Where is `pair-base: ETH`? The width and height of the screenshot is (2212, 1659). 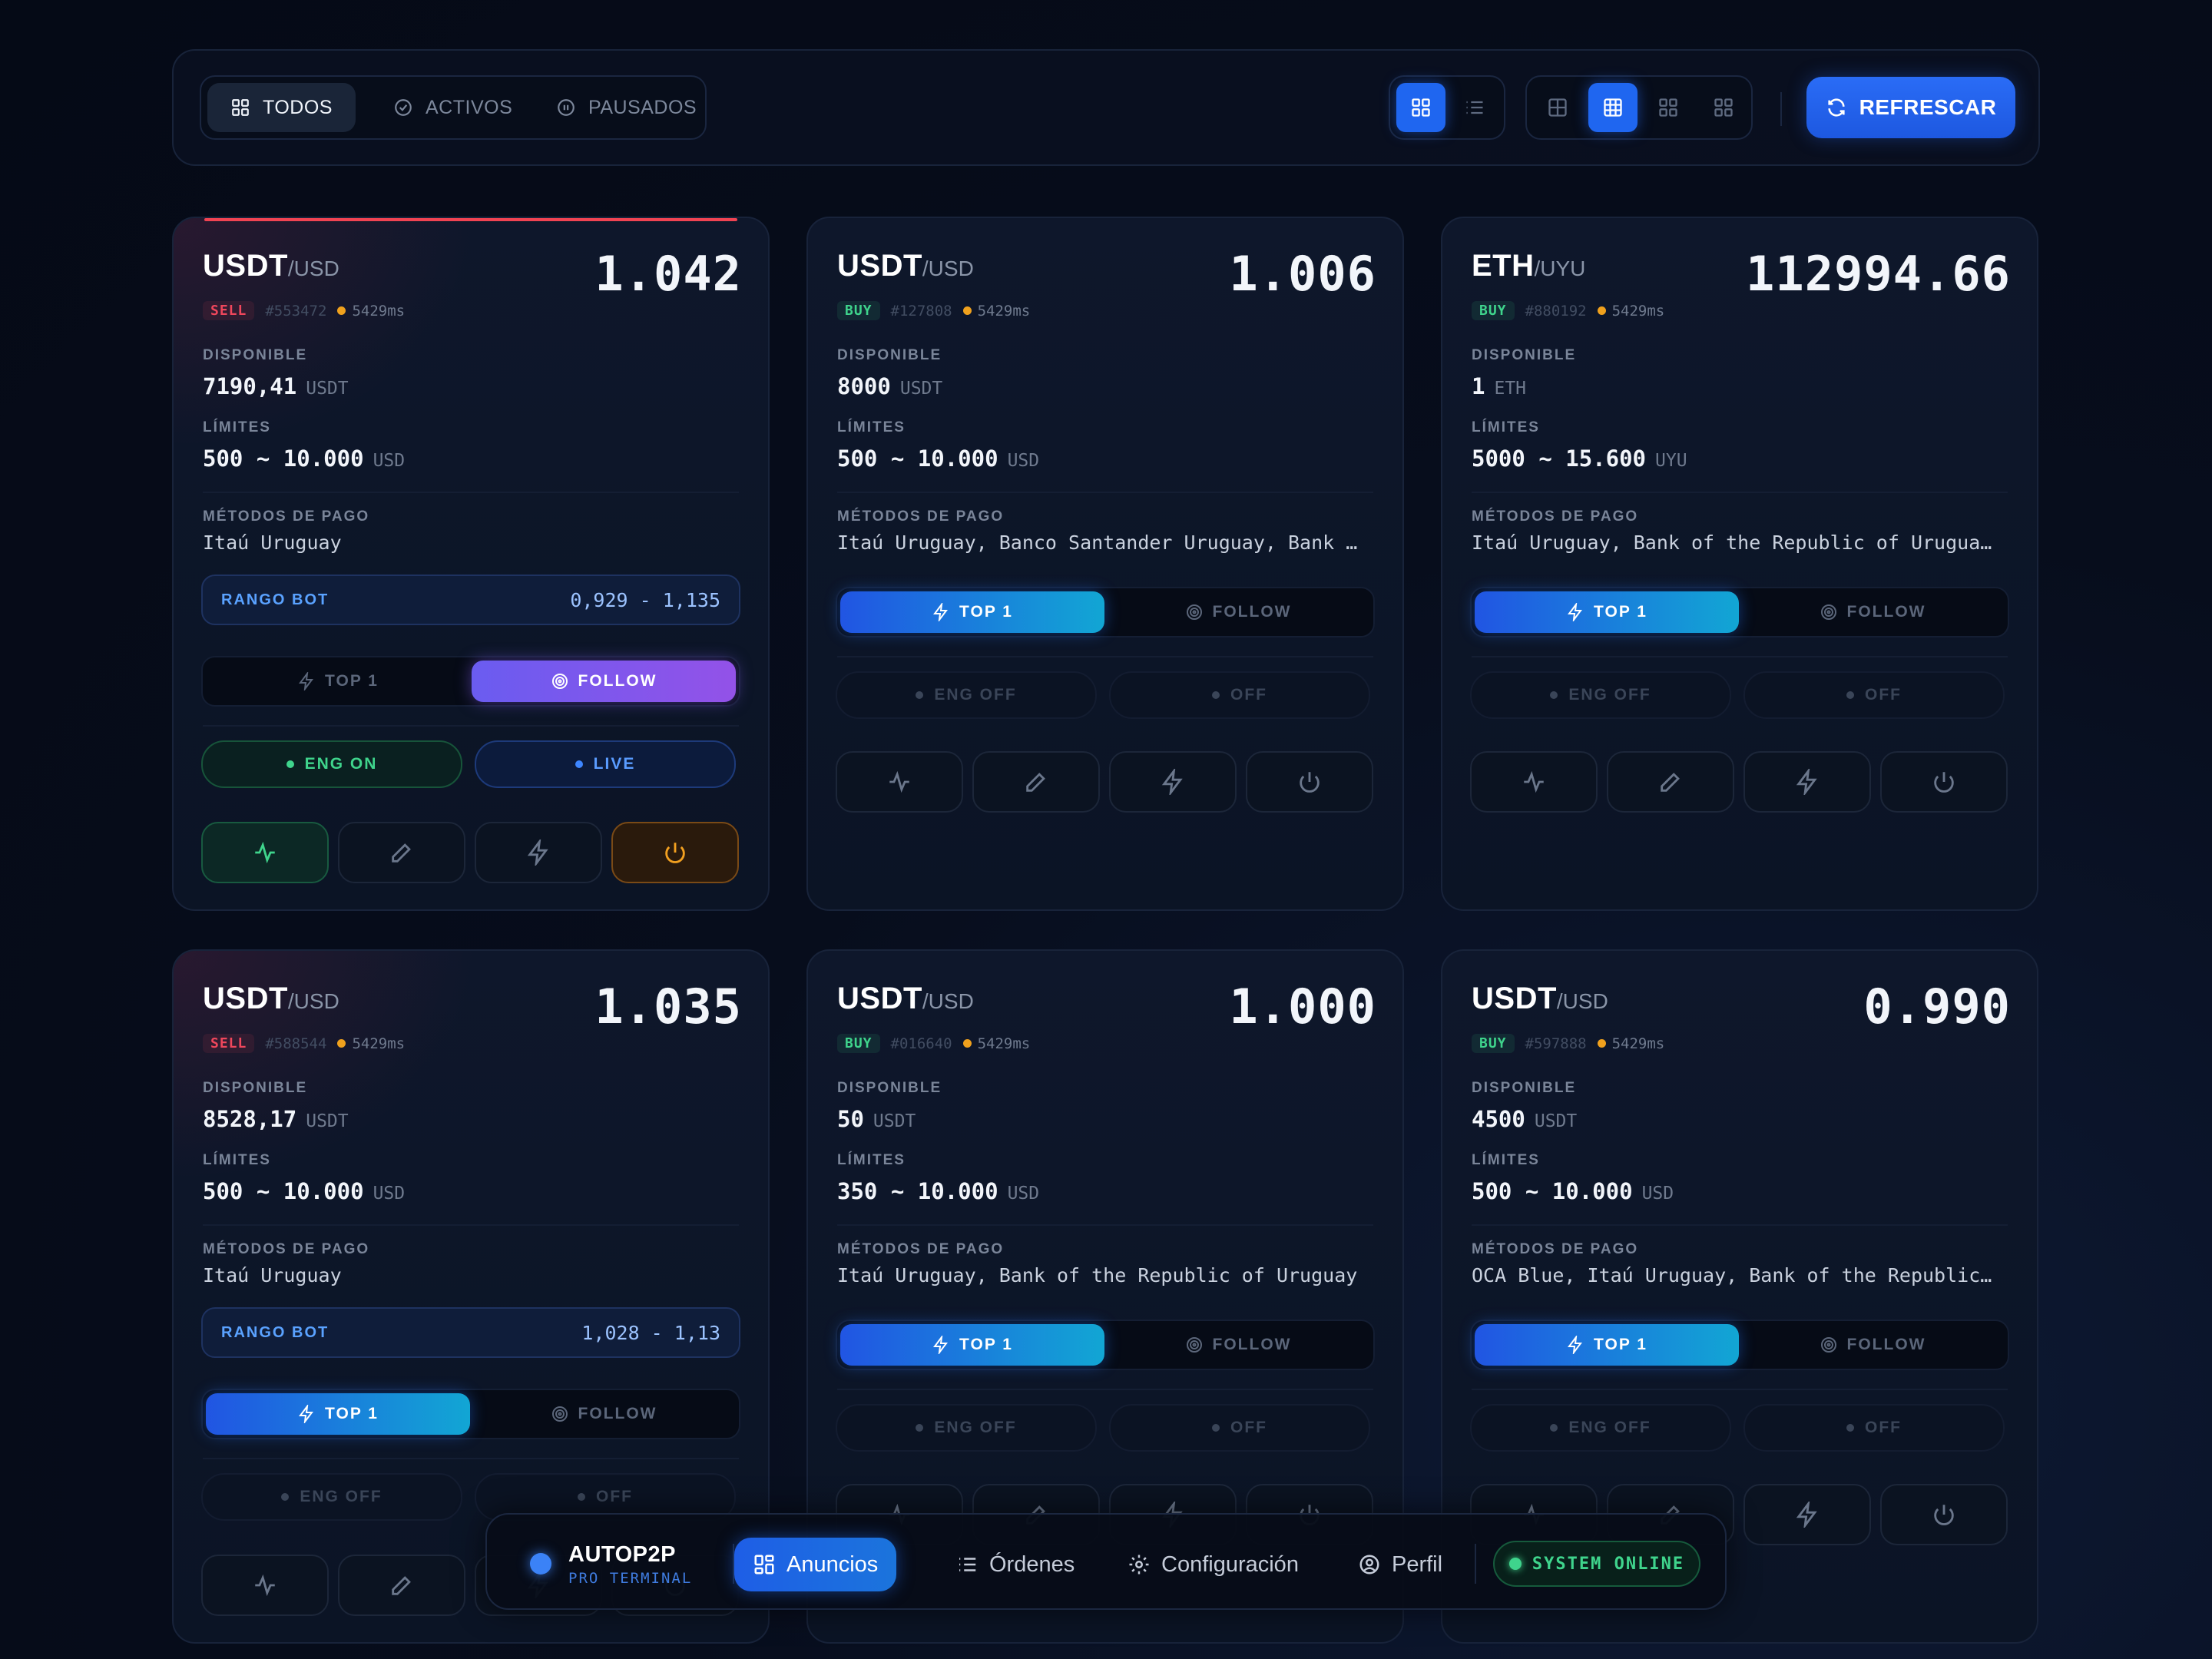
pair-base: ETH is located at coordinates (1503, 266).